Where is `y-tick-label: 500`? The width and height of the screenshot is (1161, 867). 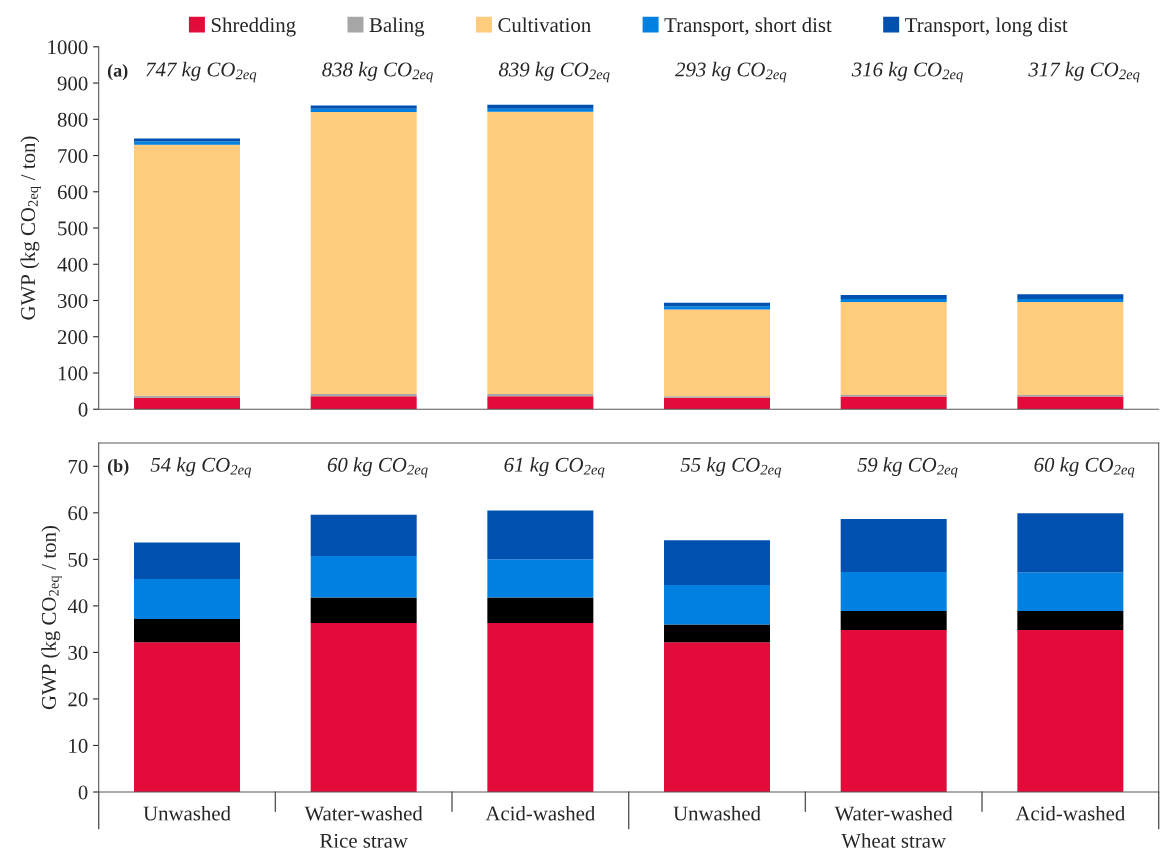 y-tick-label: 500 is located at coordinates (73, 228).